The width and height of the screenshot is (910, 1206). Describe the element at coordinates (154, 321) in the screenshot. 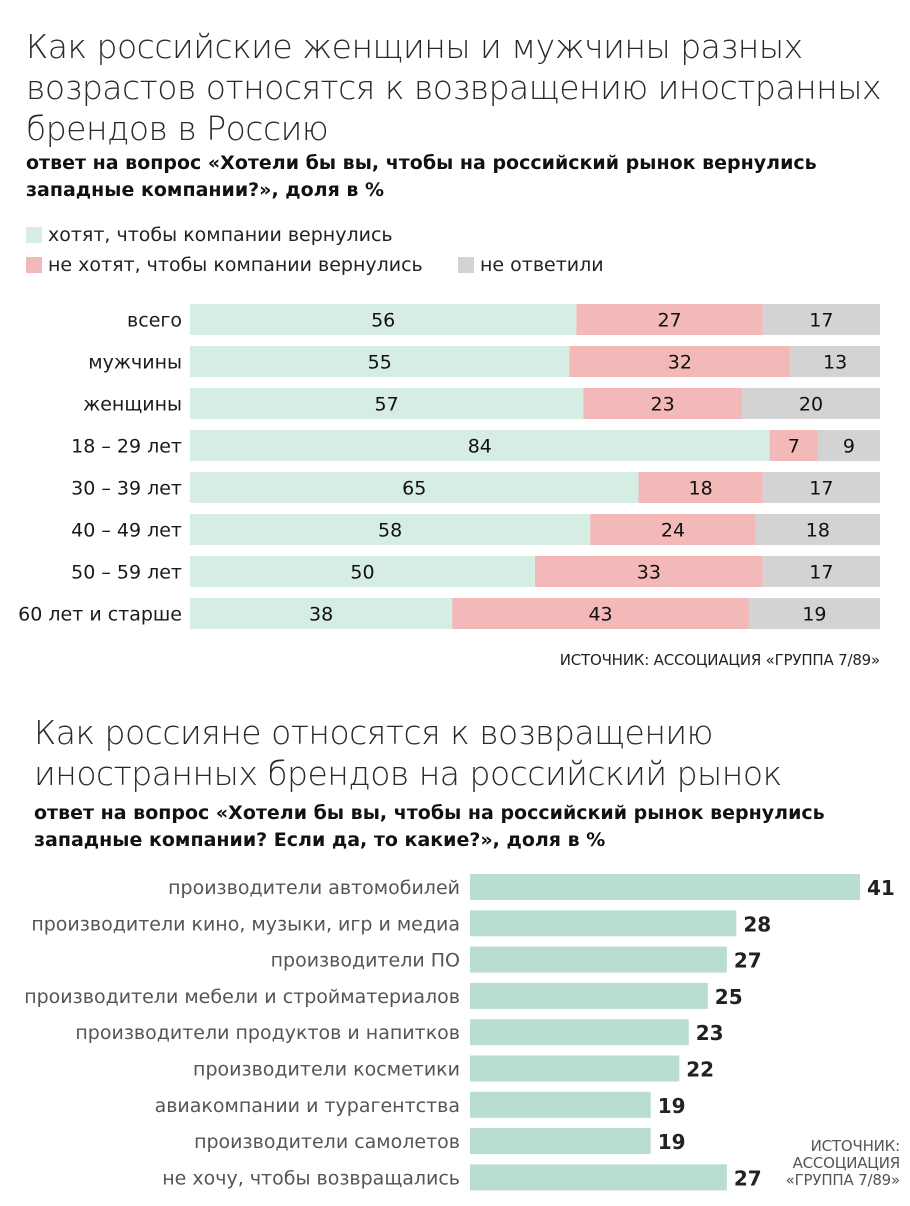

I see `category-label: всего` at that location.